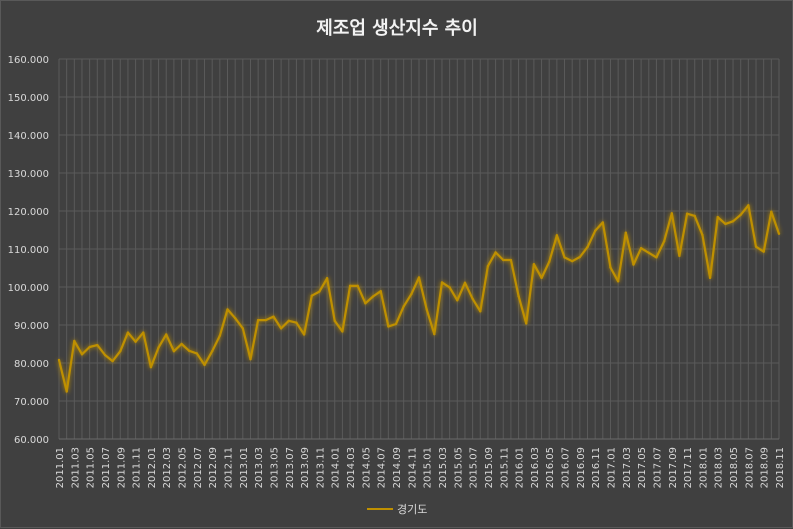  What do you see at coordinates (259, 467) in the screenshot?
I see `x-tick-label: 2013.03` at bounding box center [259, 467].